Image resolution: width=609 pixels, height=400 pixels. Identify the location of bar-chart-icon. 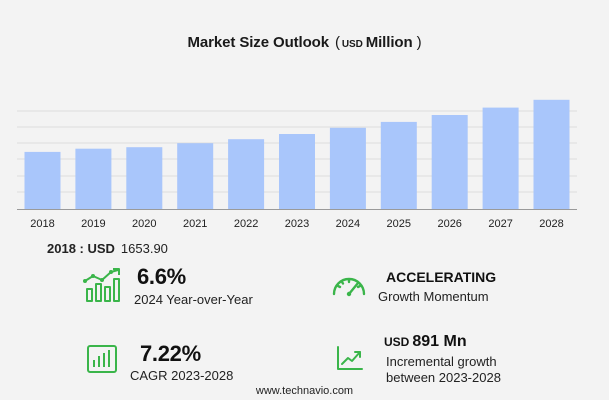
(102, 359).